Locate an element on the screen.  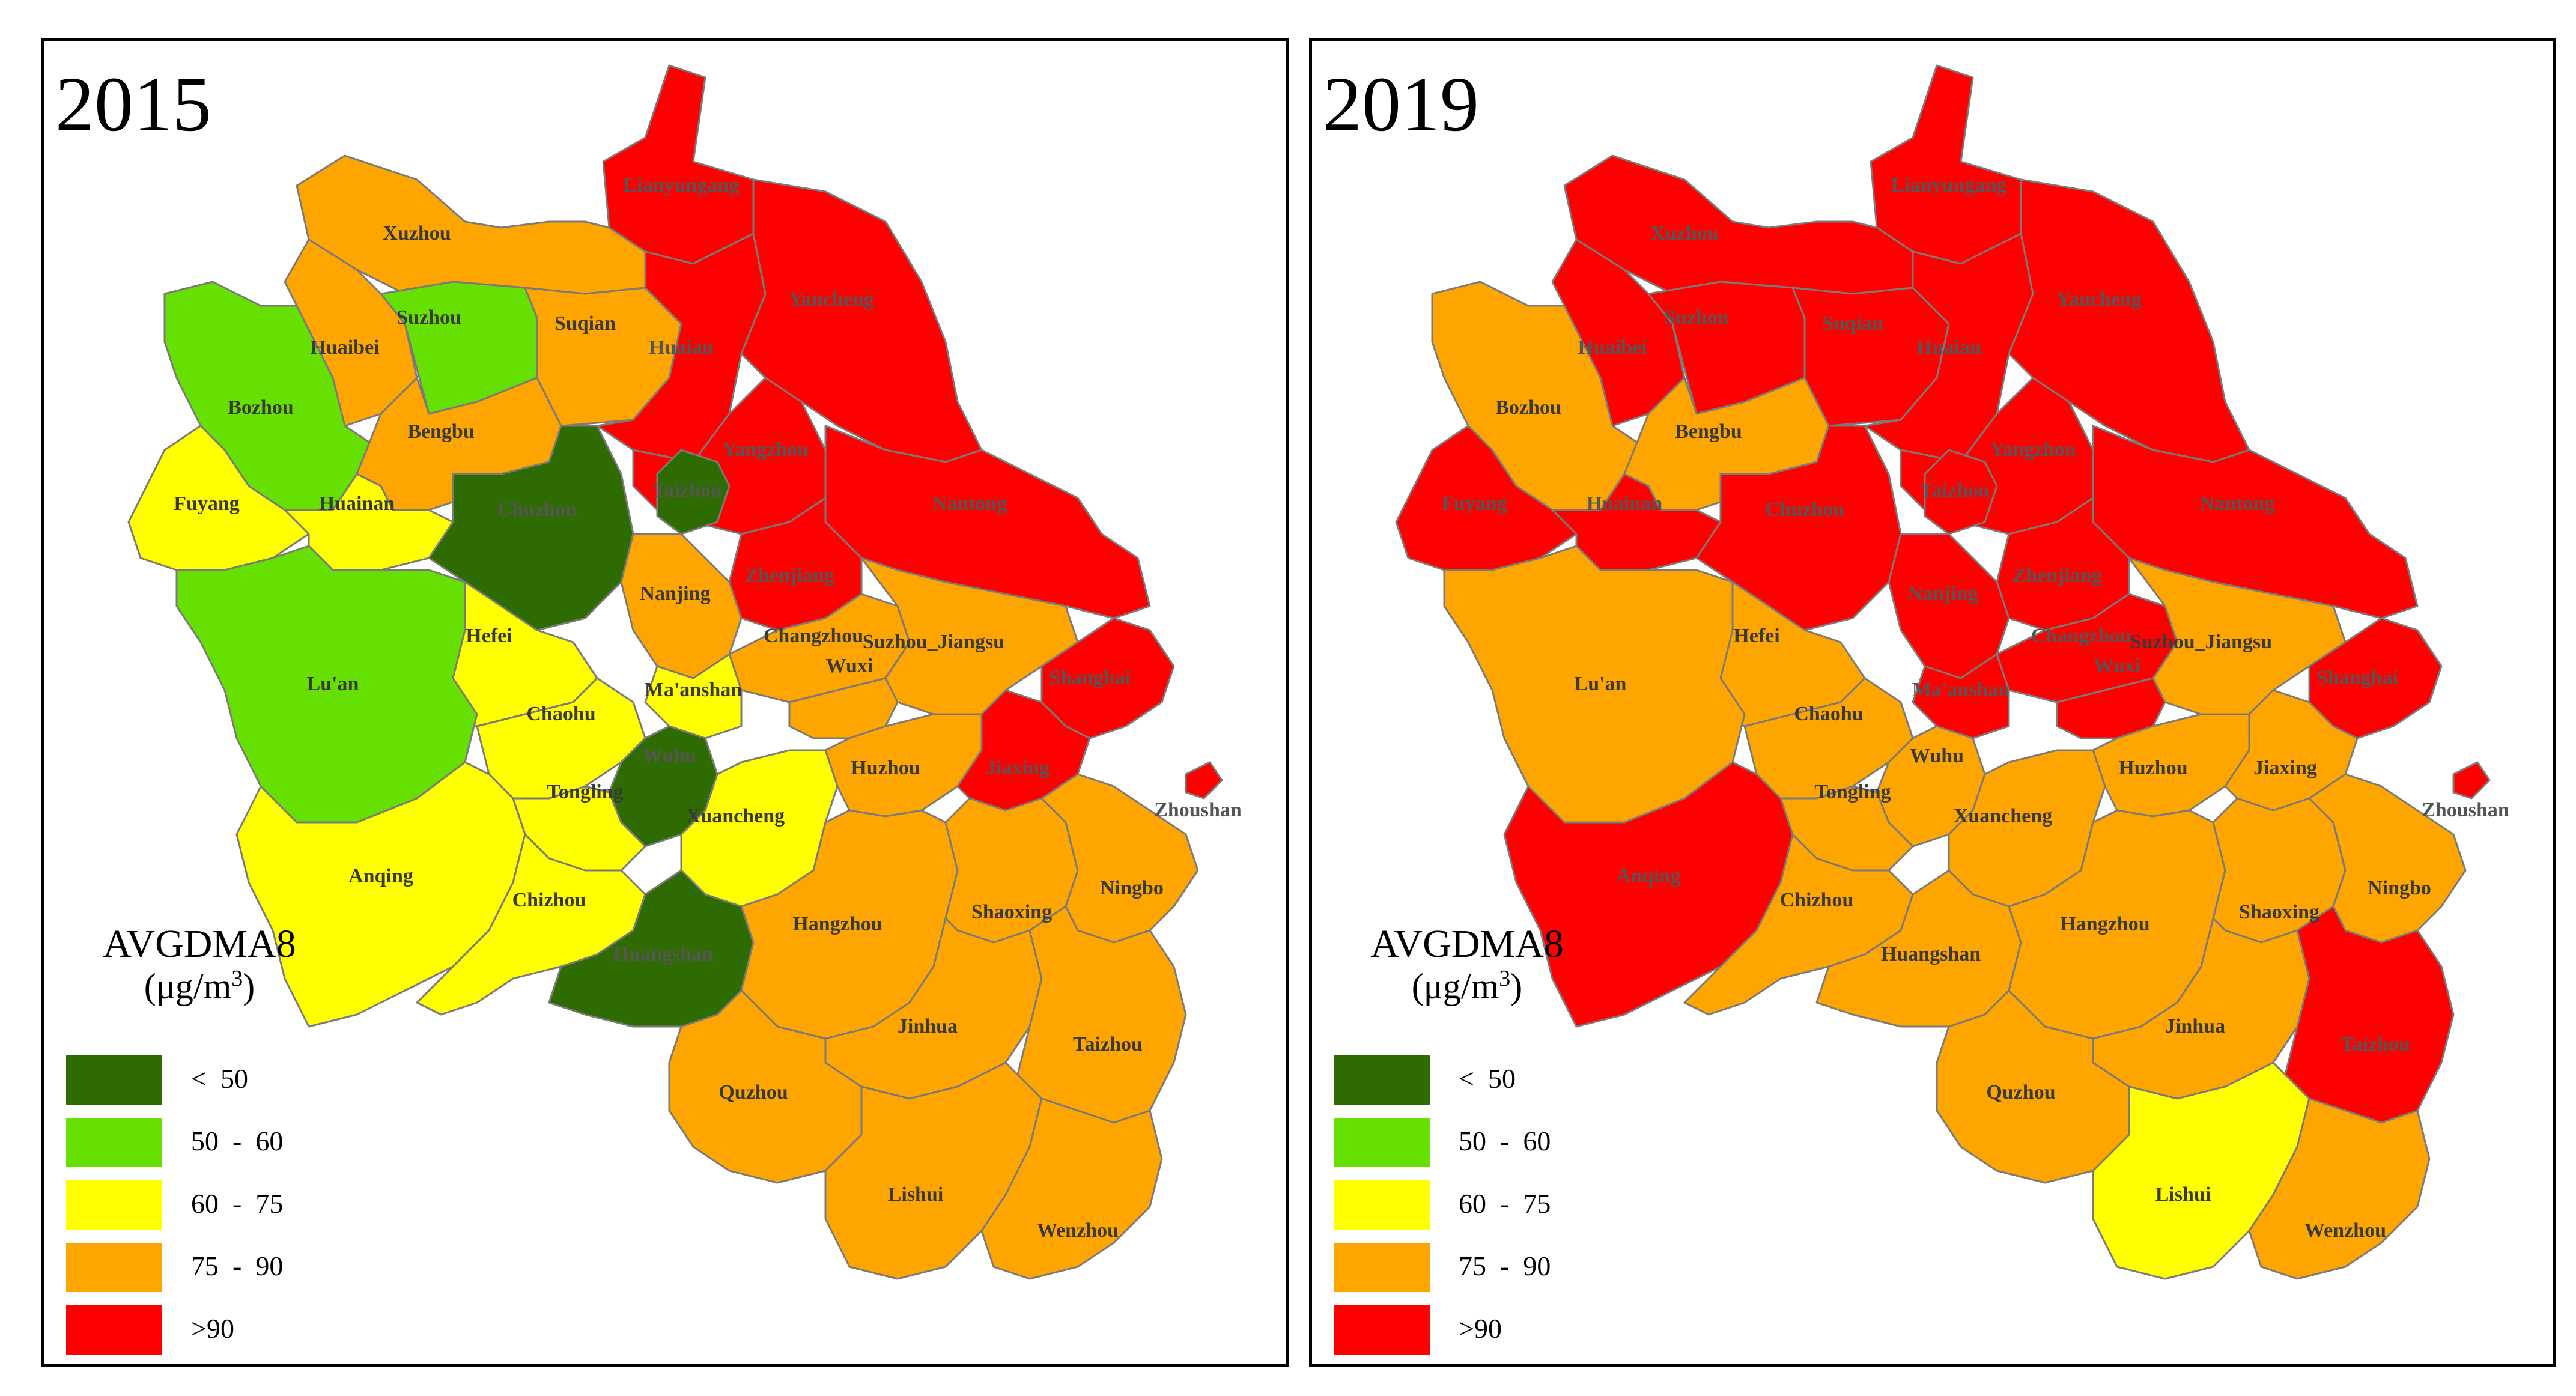
city-label-jiaxing: Jiaxing is located at coordinates (2285, 768).